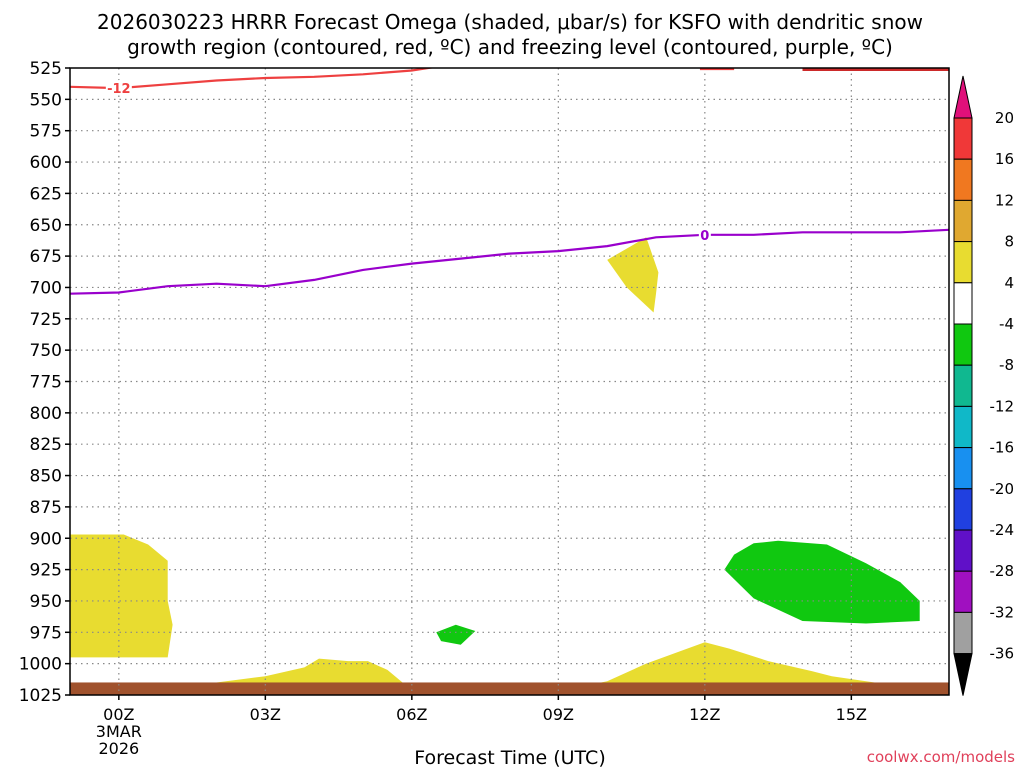  What do you see at coordinates (46, 633) in the screenshot?
I see `y-tick-label-18: 975` at bounding box center [46, 633].